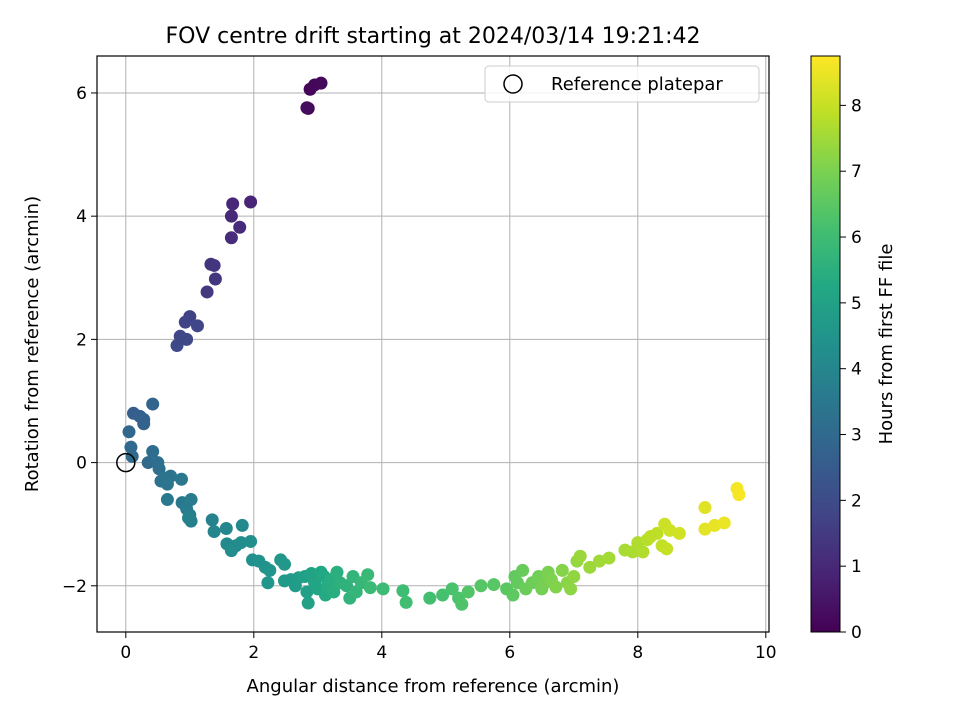 The height and width of the screenshot is (720, 960). I want to click on y-tick-label: 2, so click(81, 340).